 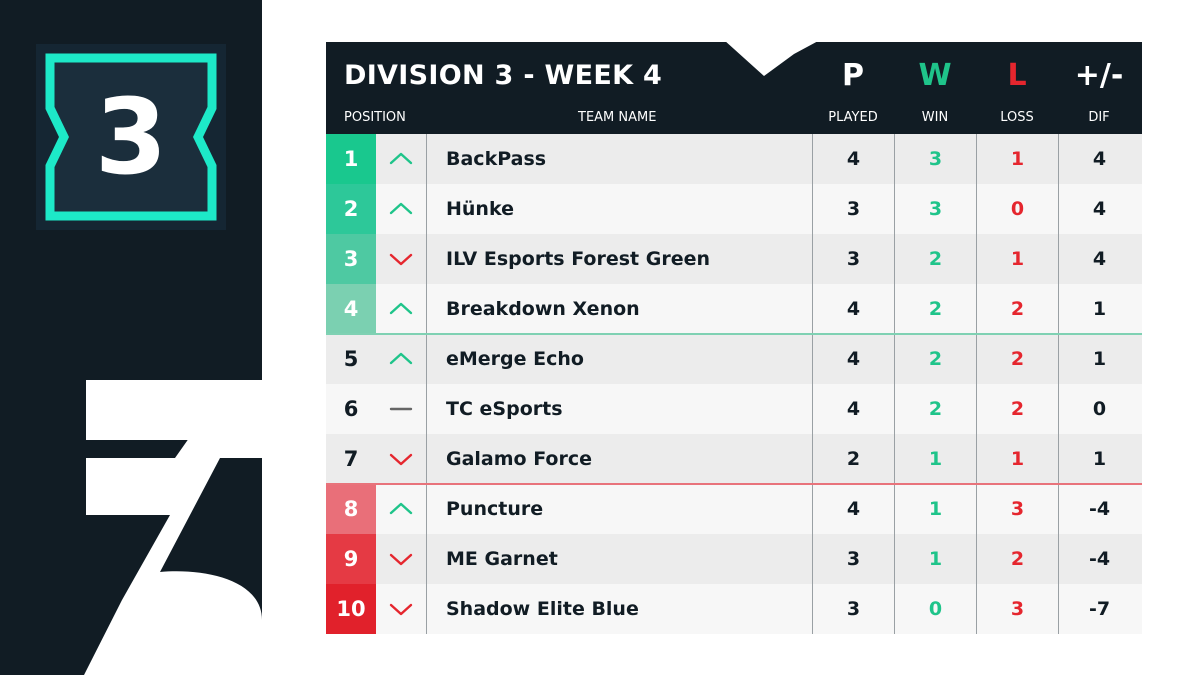 What do you see at coordinates (734, 409) in the screenshot?
I see `table-row: 6 TC eSports 4 2 2 0` at bounding box center [734, 409].